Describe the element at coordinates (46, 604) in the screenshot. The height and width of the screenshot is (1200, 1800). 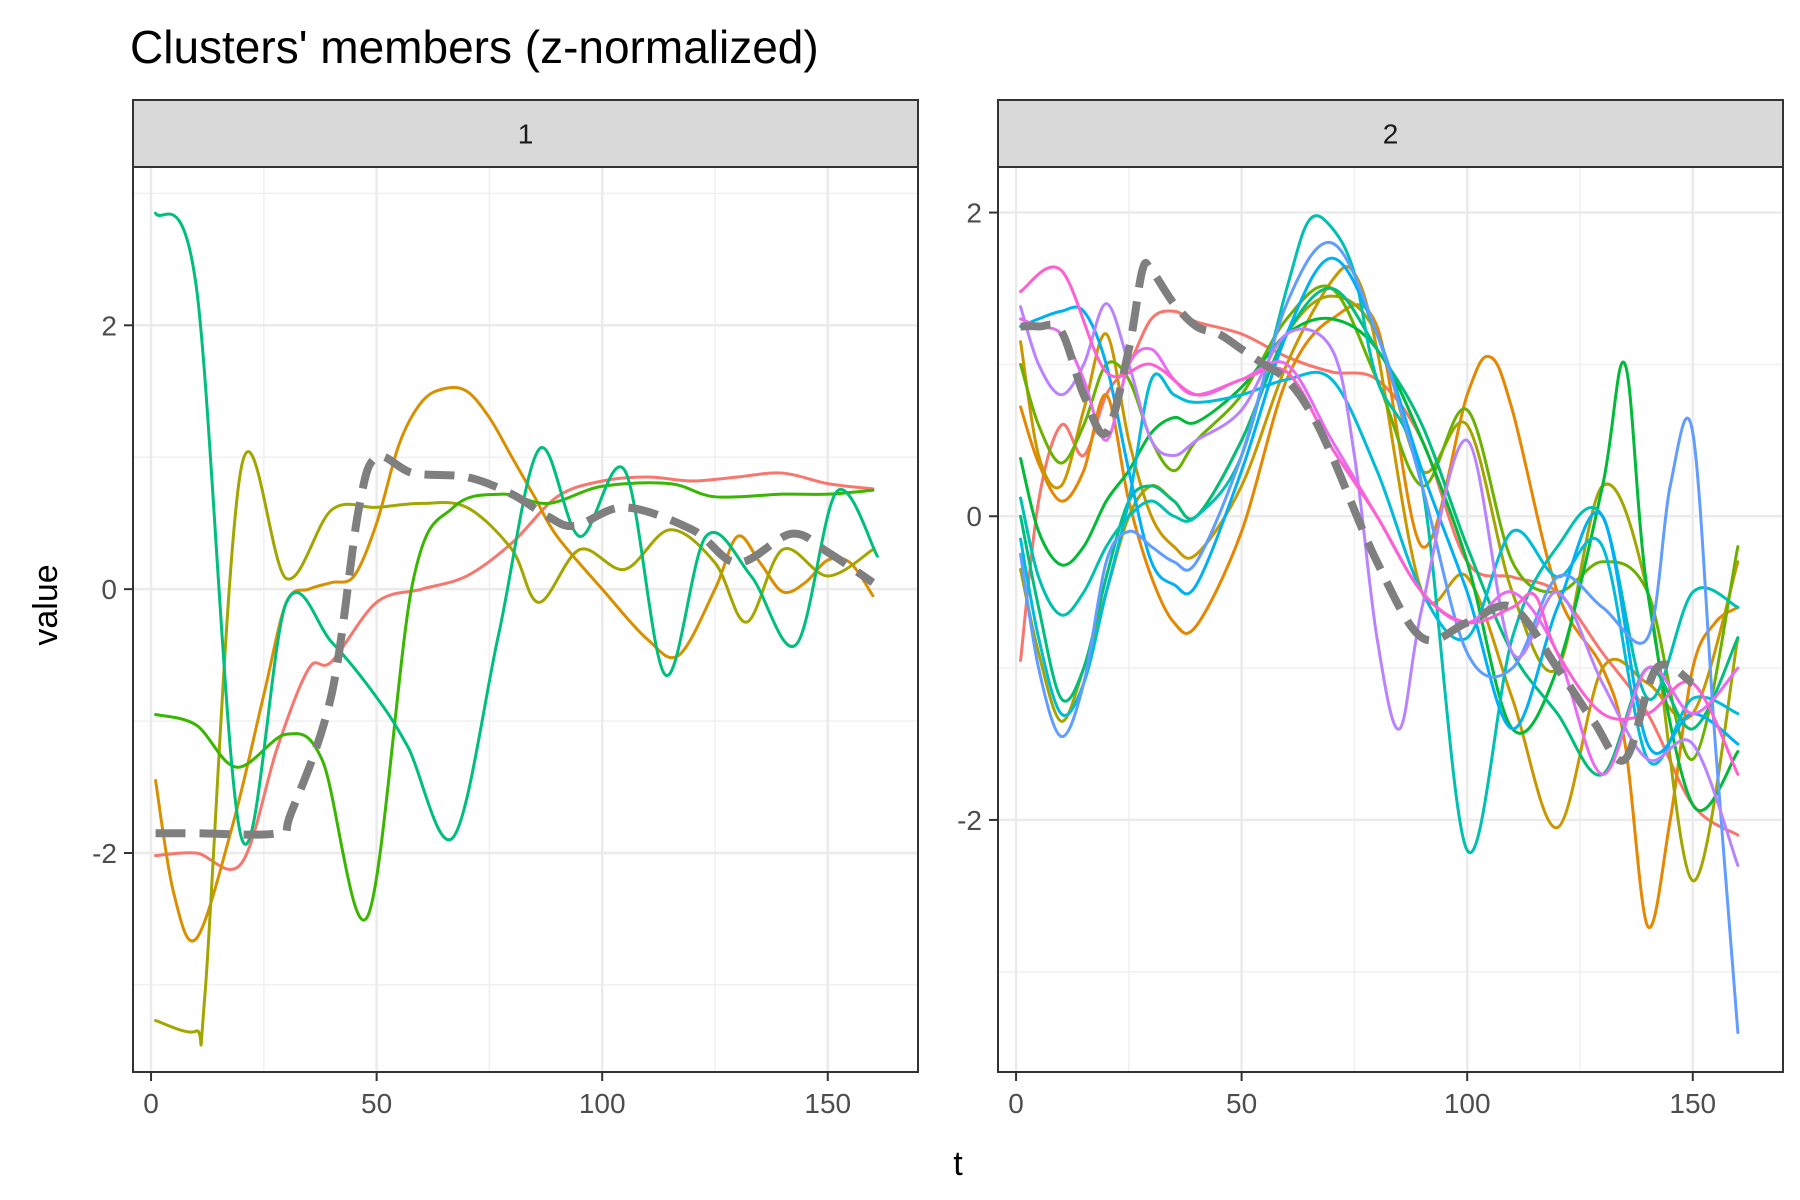
I see `y-axis-title: value` at that location.